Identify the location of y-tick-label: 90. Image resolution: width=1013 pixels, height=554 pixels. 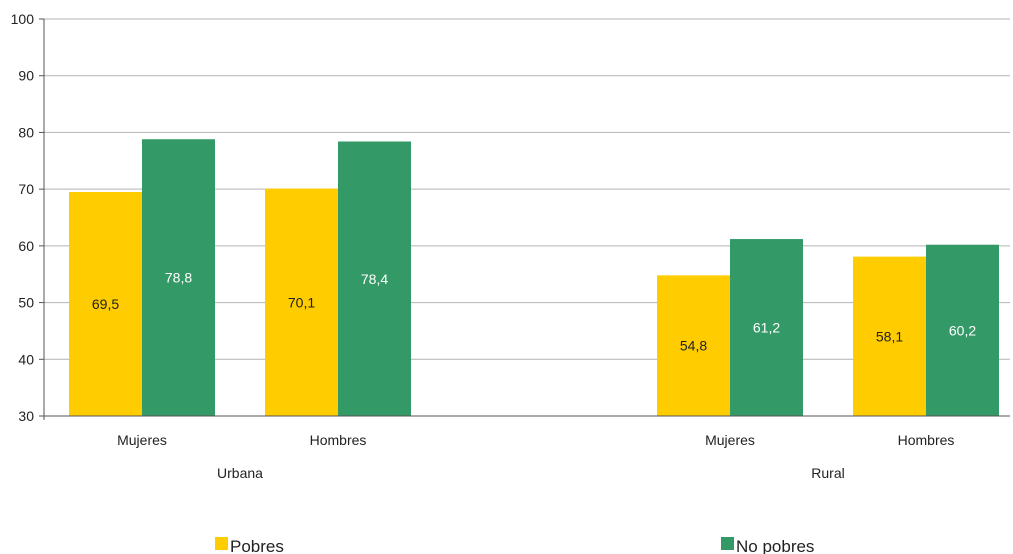
(26, 76).